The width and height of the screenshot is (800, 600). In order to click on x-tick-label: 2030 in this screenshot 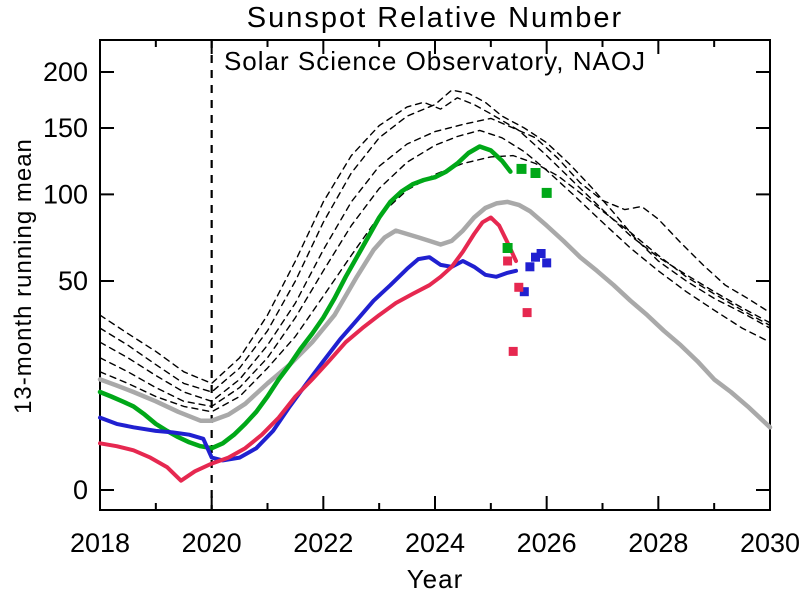, I will do `click(770, 543)`.